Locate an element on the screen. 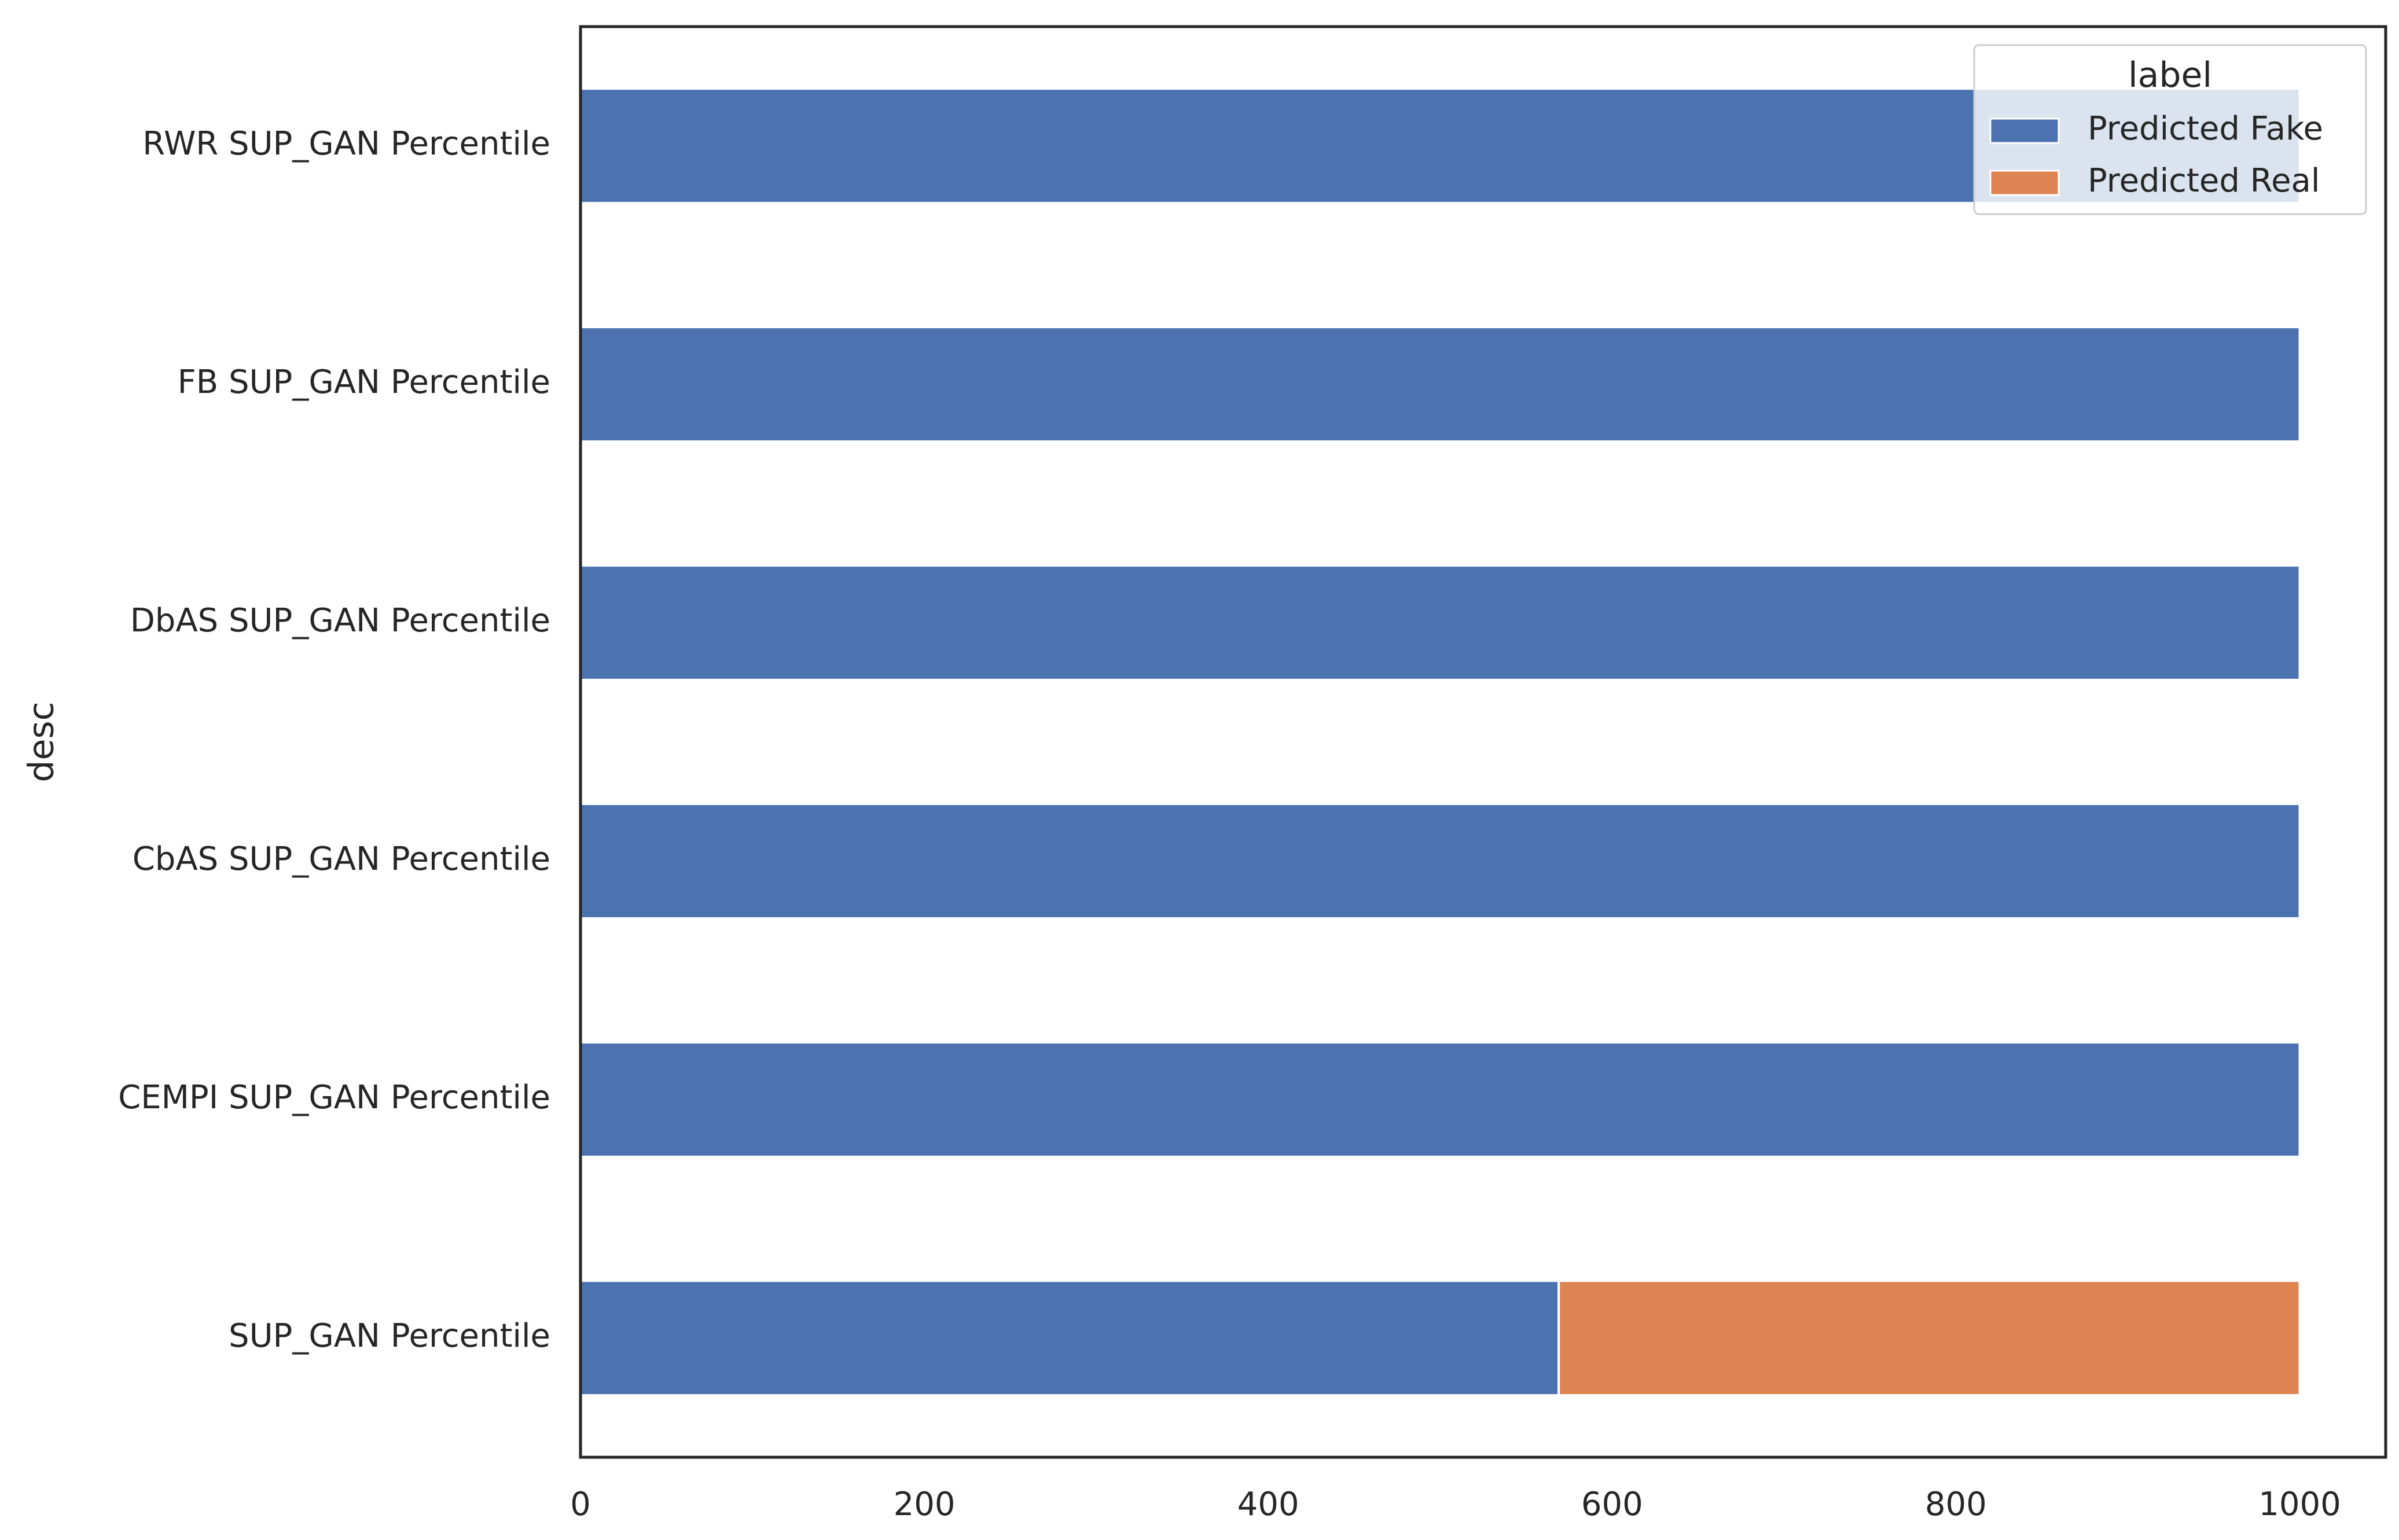 The image size is (2399, 1540). y-tick-label: SUP_GAN Percentile is located at coordinates (390, 1336).